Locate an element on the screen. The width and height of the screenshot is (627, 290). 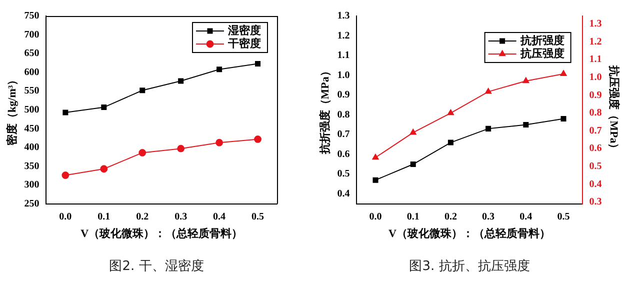
legend-label: 干密度 is located at coordinates (244, 43).